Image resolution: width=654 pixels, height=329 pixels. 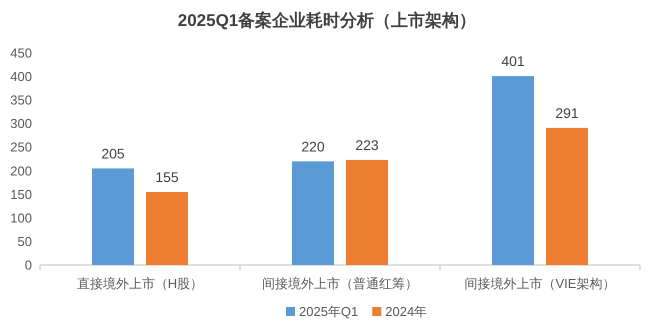 I want to click on y-tick-label: 100, so click(x=21, y=218).